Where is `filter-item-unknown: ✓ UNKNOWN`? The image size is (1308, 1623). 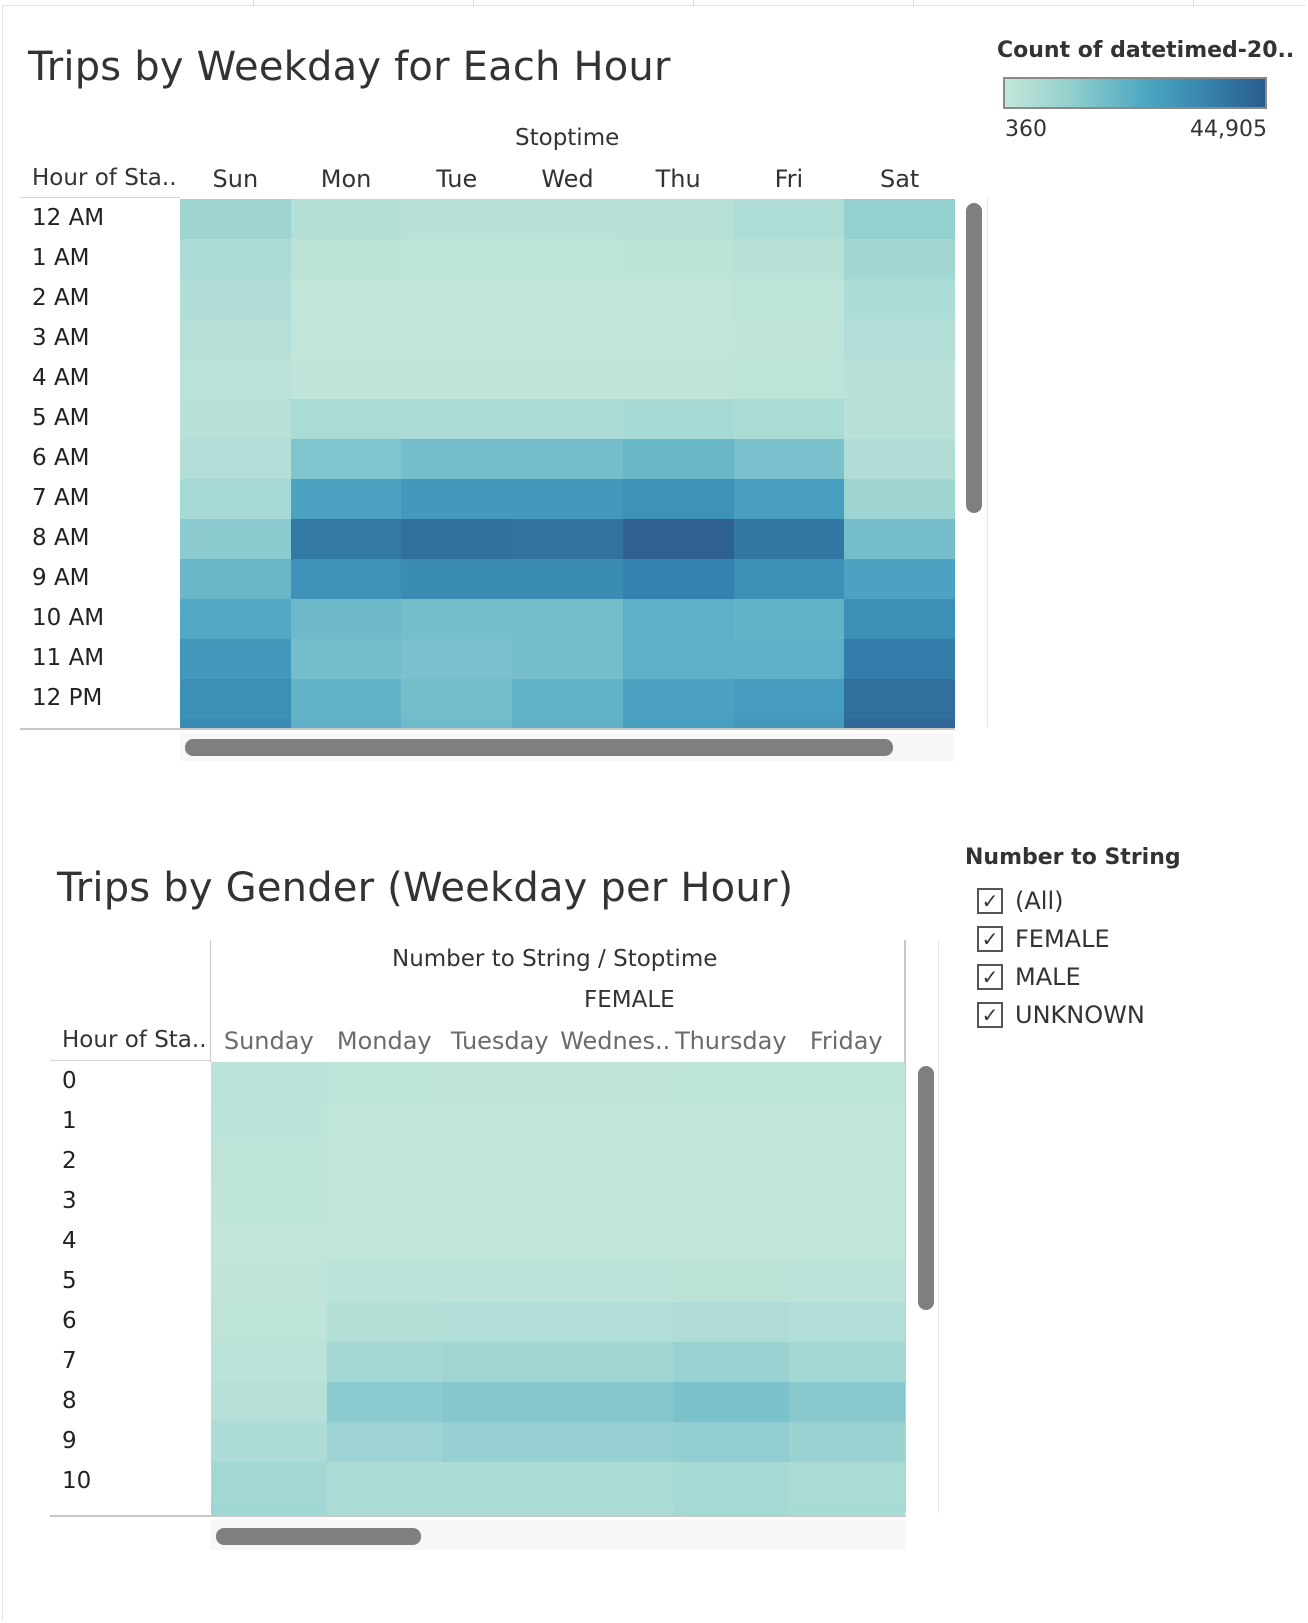 filter-item-unknown: ✓ UNKNOWN is located at coordinates (1061, 1015).